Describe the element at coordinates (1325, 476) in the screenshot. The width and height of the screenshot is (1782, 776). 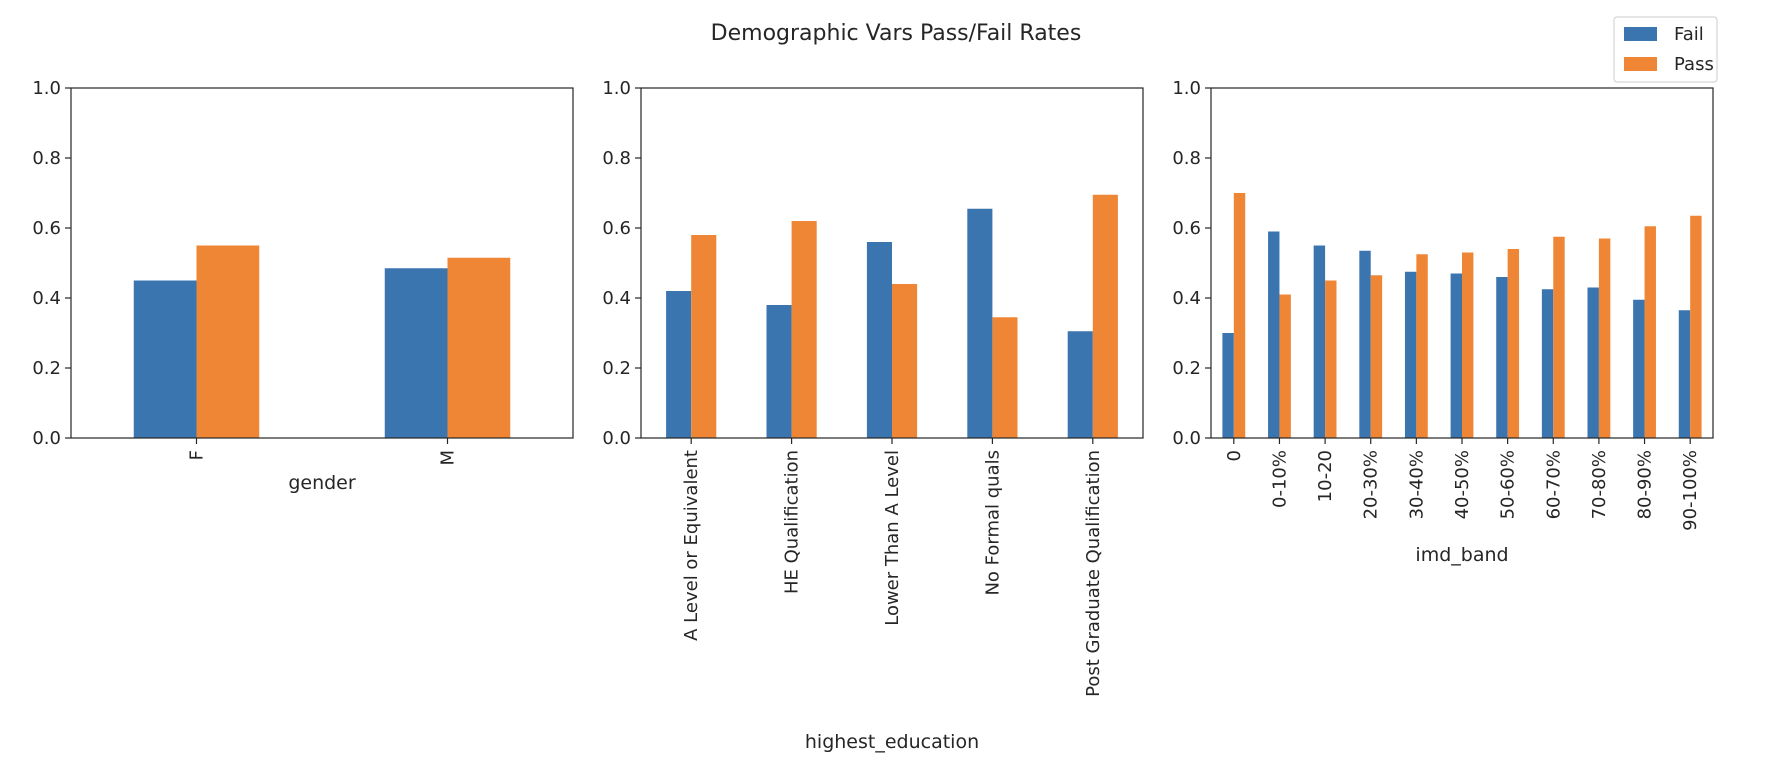
I see `x-tick-label-10-20: 10-20` at that location.